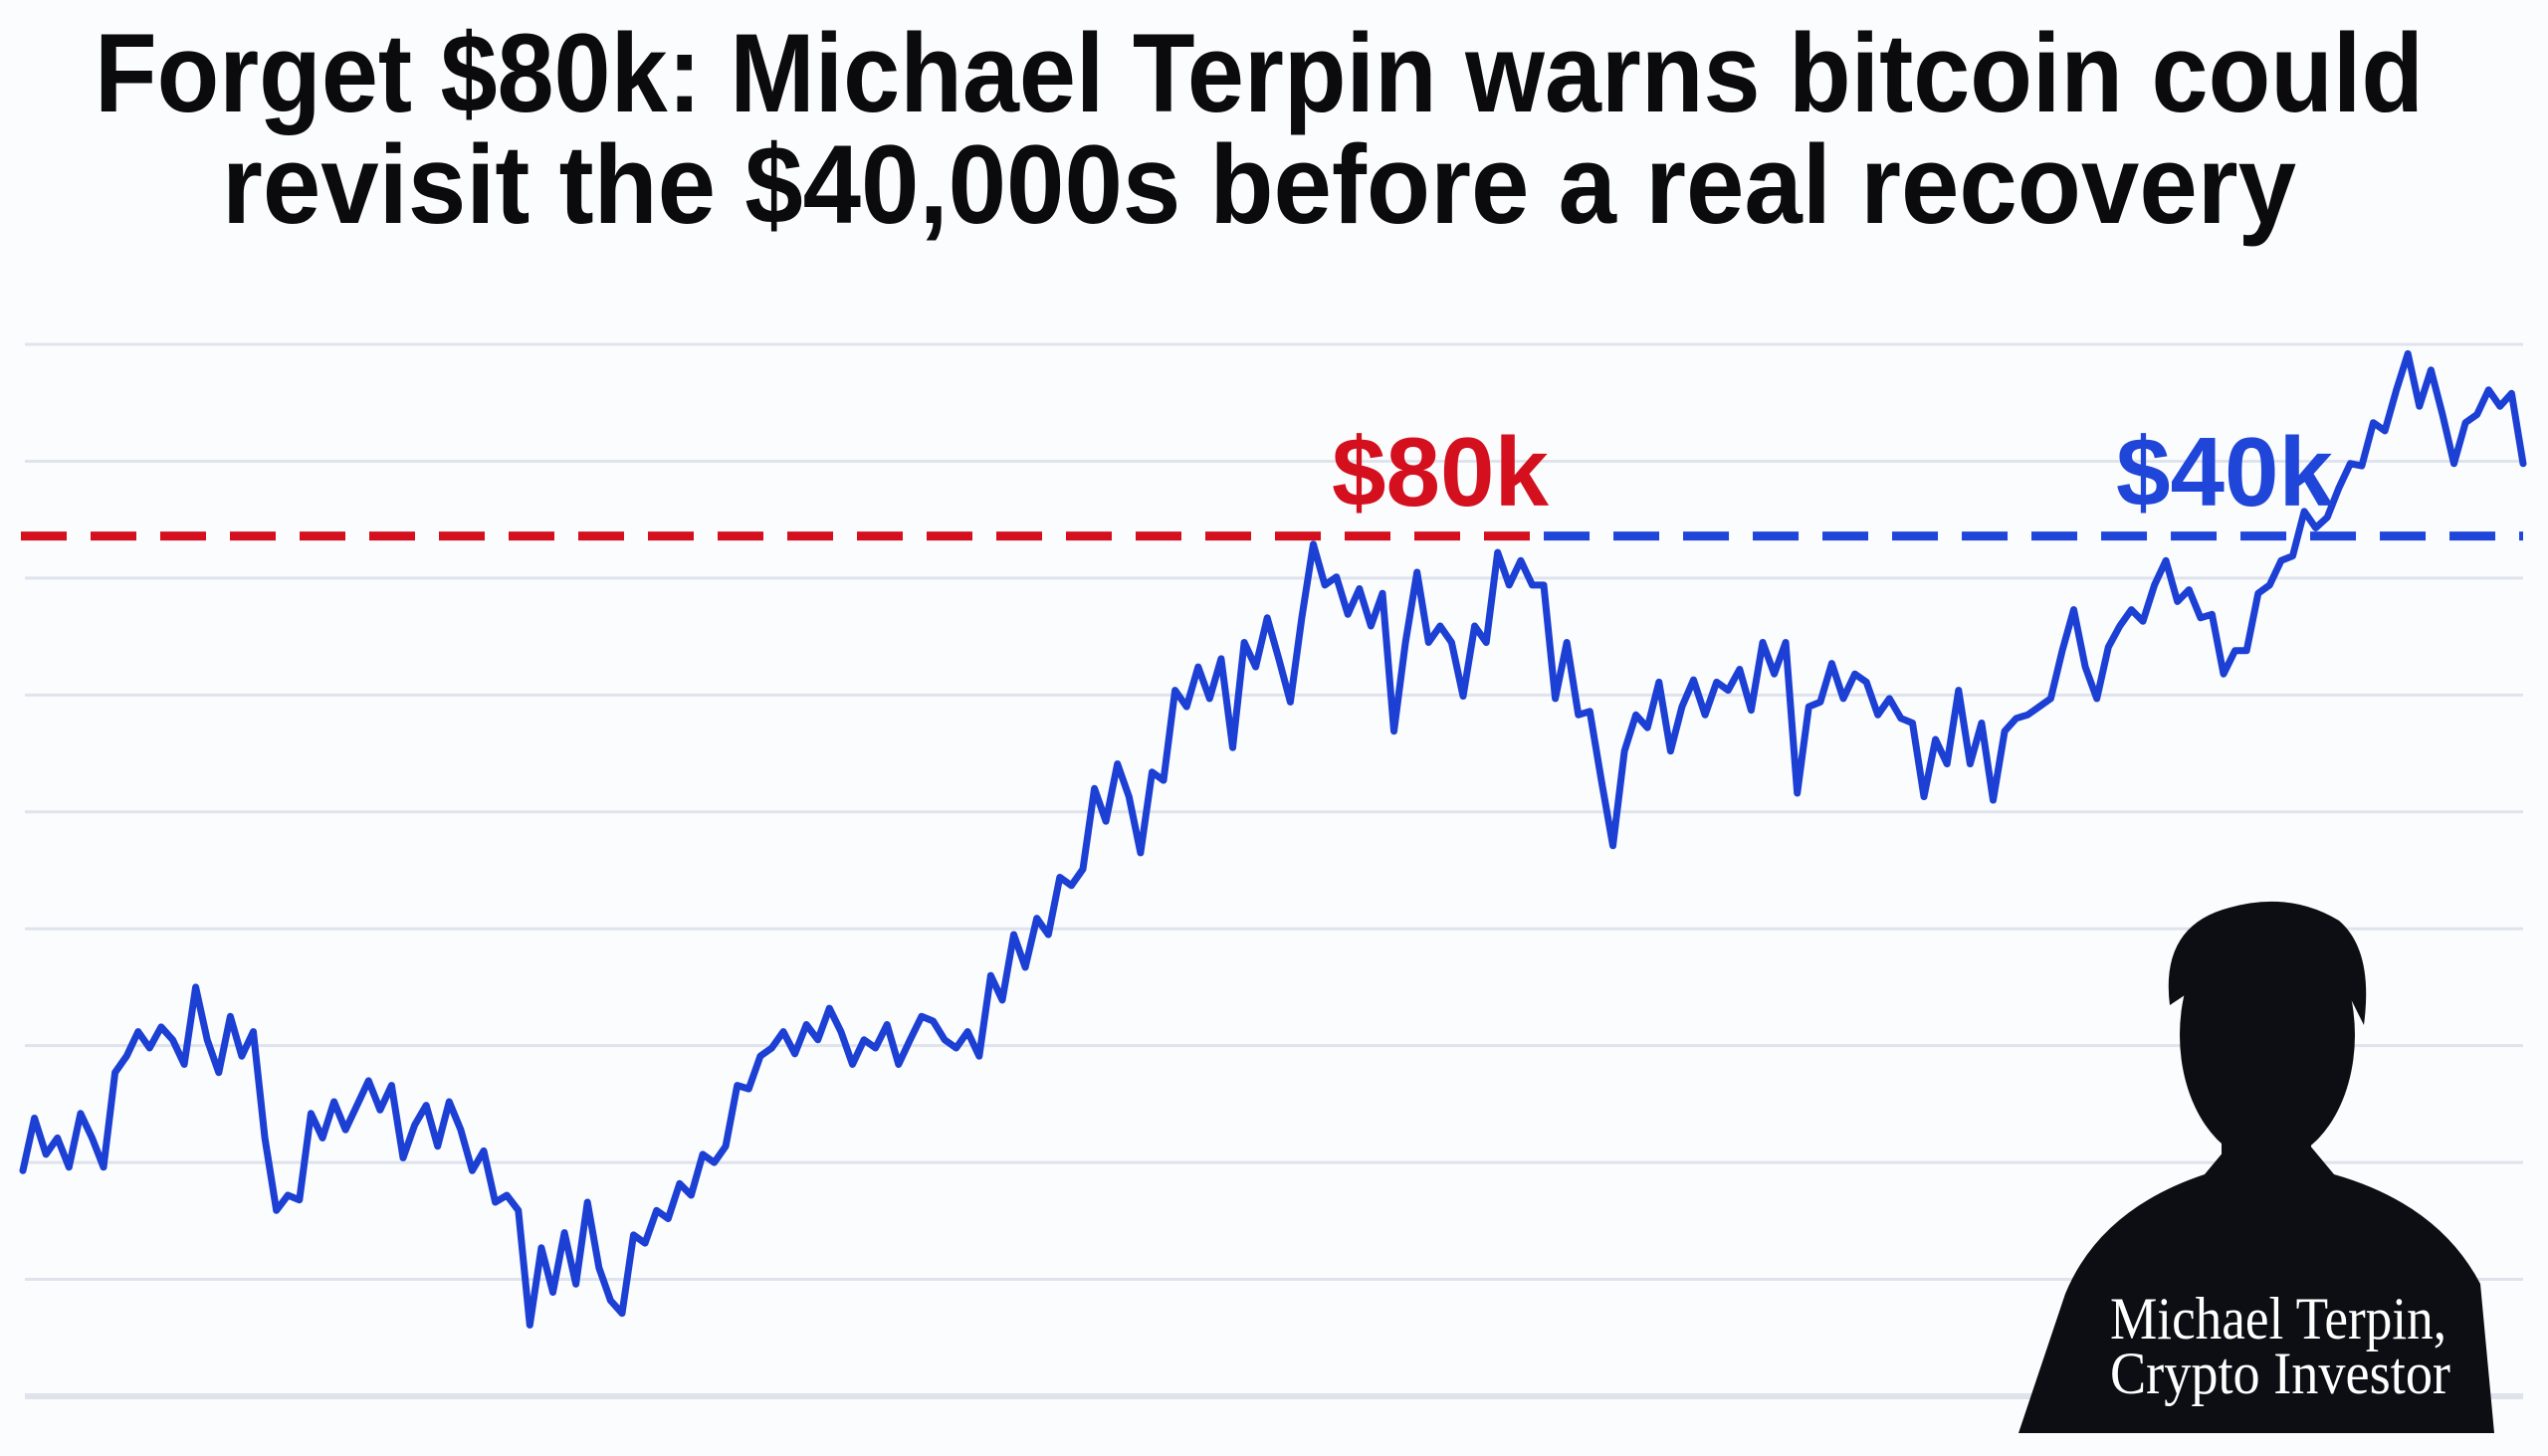 The width and height of the screenshot is (2548, 1456). Describe the element at coordinates (2256, 1167) in the screenshot. I see `investor-silhouette` at that location.